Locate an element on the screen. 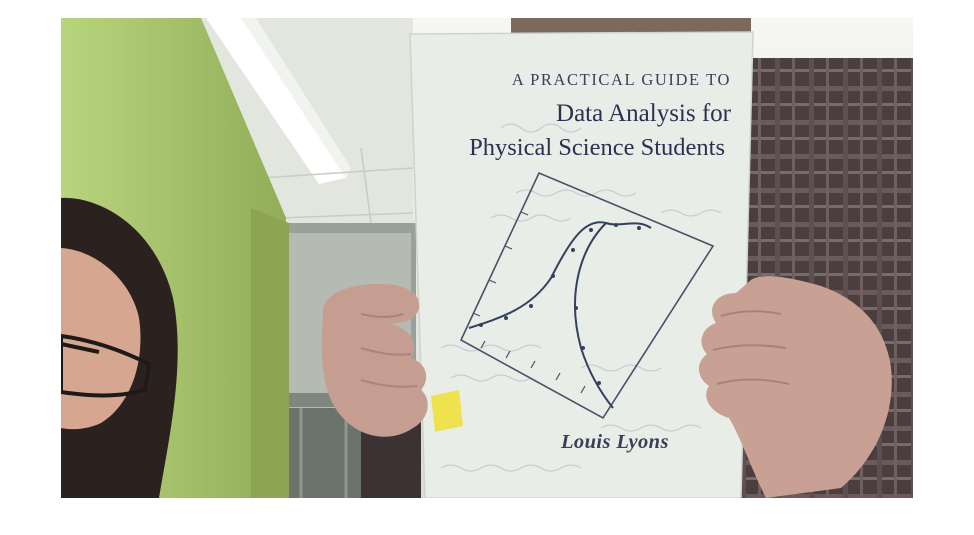 This screenshot has width=974, height=535. book-title-line-2: Physical Science Students is located at coordinates (597, 147).